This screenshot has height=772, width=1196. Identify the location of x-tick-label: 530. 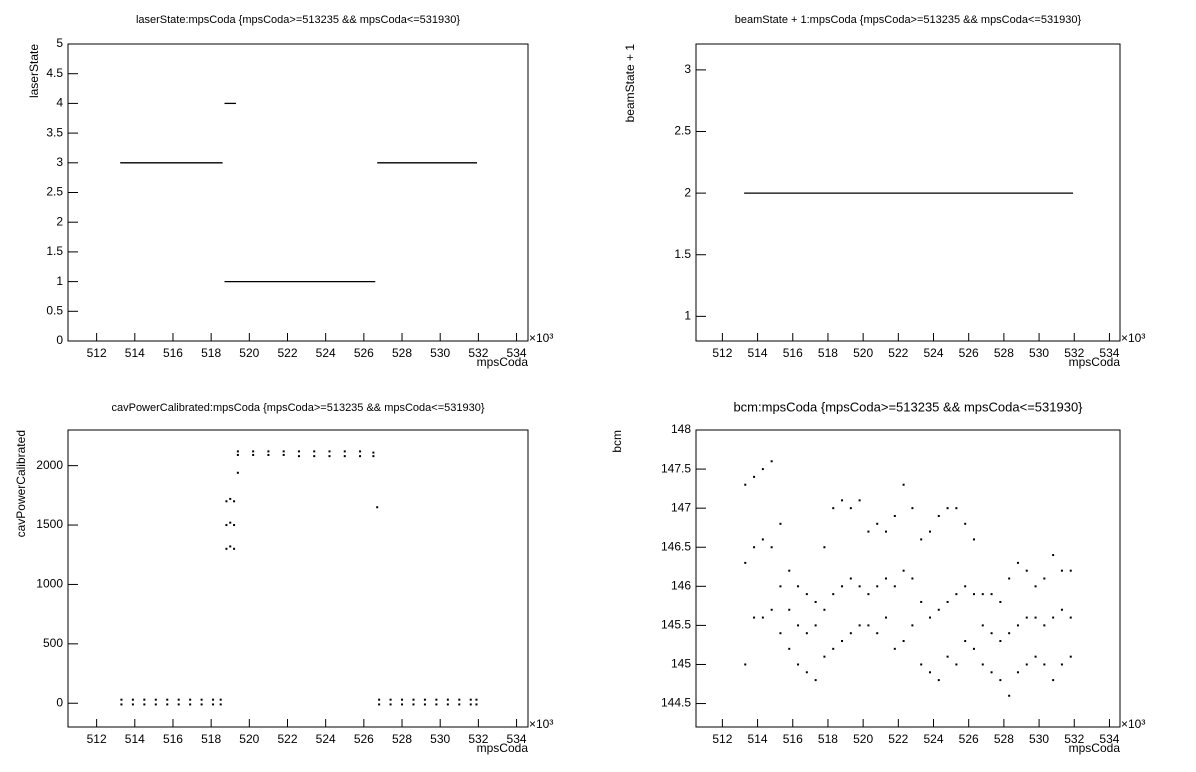
(440, 353).